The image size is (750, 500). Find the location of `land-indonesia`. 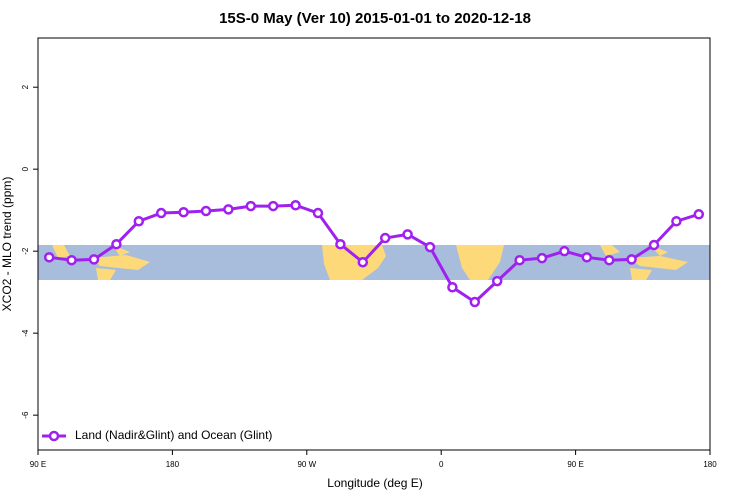

land-indonesia is located at coordinates (644, 262).